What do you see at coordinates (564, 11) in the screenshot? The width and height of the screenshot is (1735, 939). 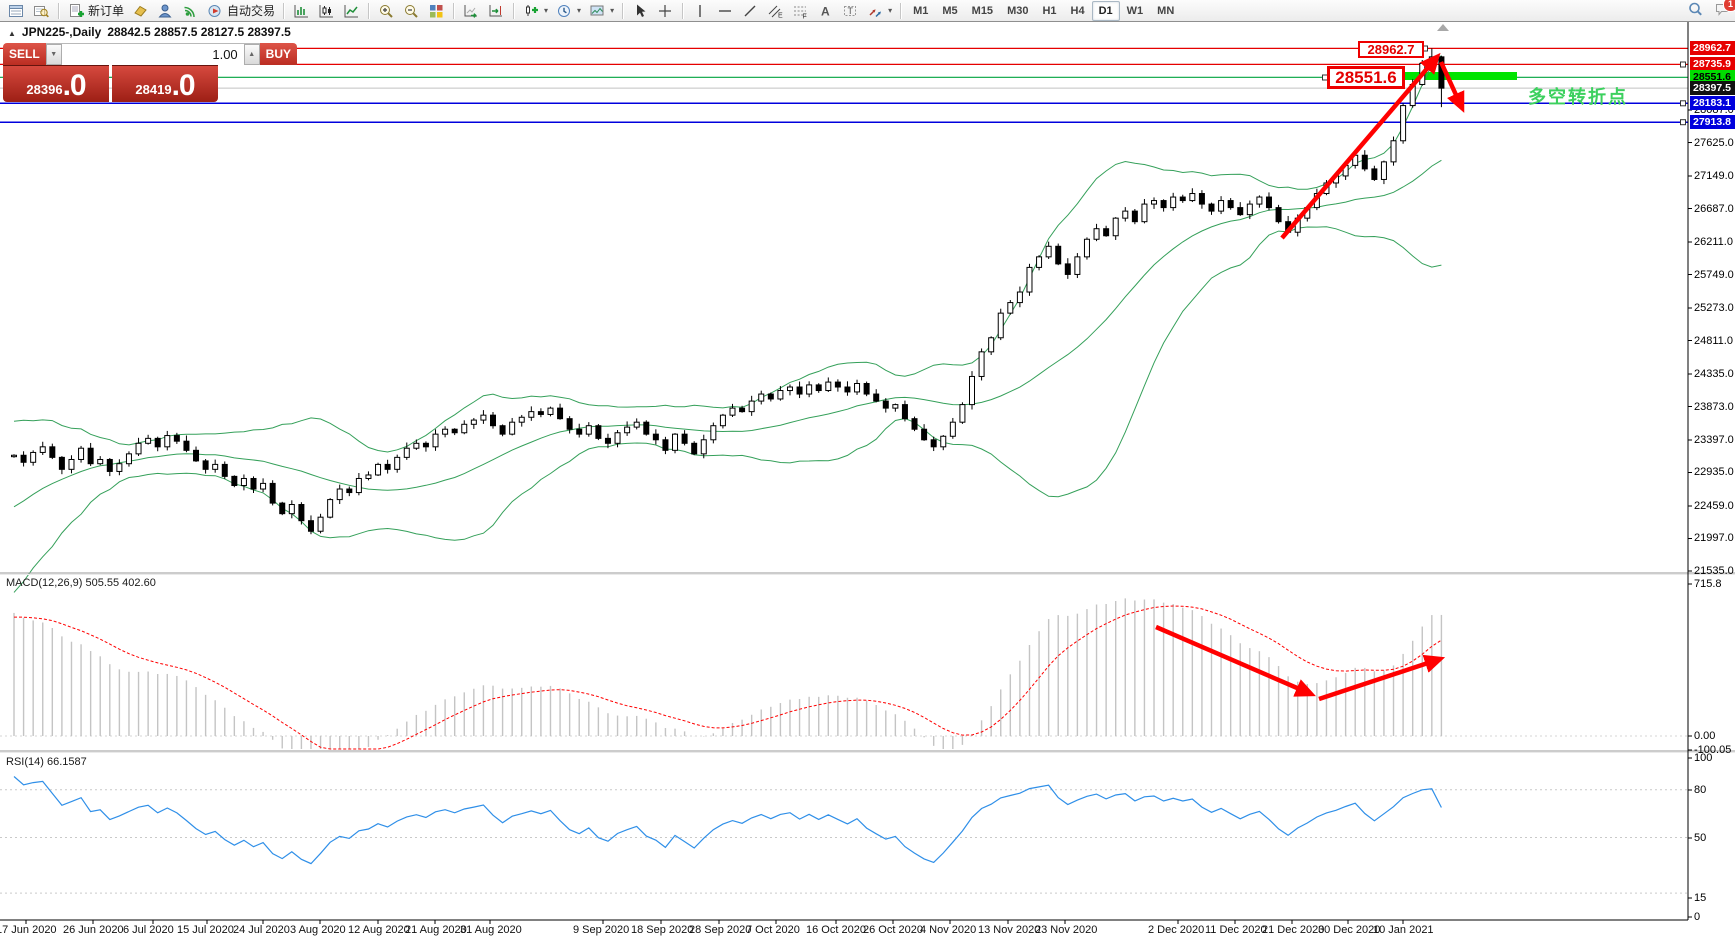 I see `period-icon` at bounding box center [564, 11].